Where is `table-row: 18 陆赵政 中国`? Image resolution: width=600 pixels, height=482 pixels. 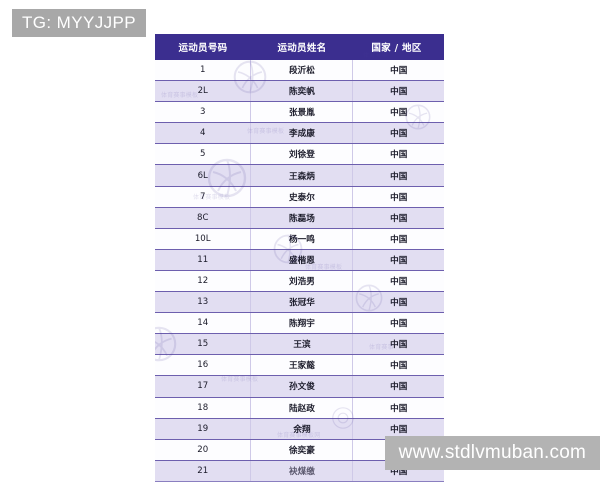
table-row: 18 陆赵政 中国 is located at coordinates (299, 408).